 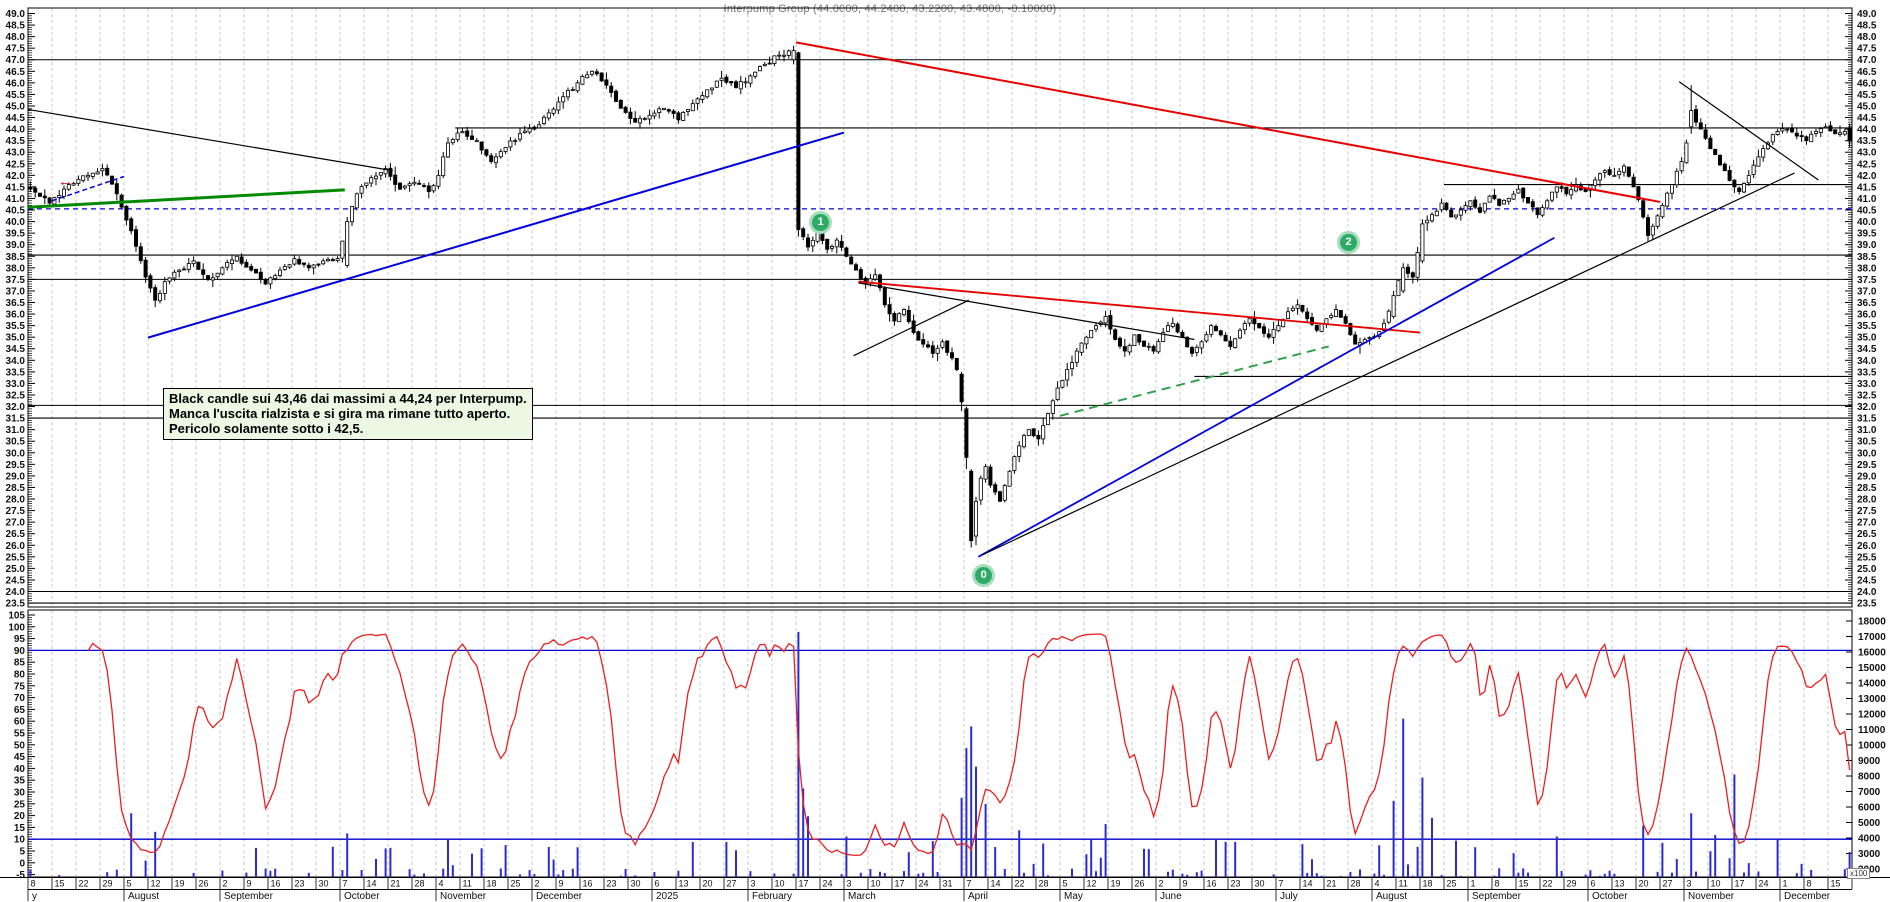 I want to click on svg-text: 10, so click(x=20, y=840).